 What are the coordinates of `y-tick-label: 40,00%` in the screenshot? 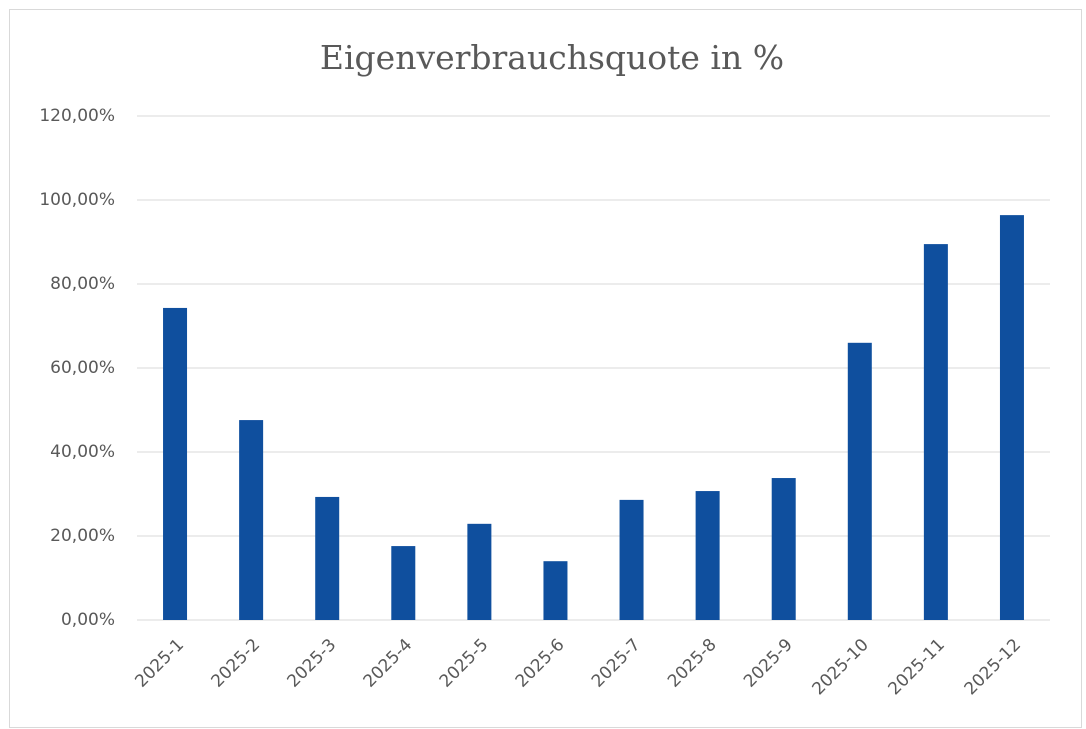 It's located at (82, 452).